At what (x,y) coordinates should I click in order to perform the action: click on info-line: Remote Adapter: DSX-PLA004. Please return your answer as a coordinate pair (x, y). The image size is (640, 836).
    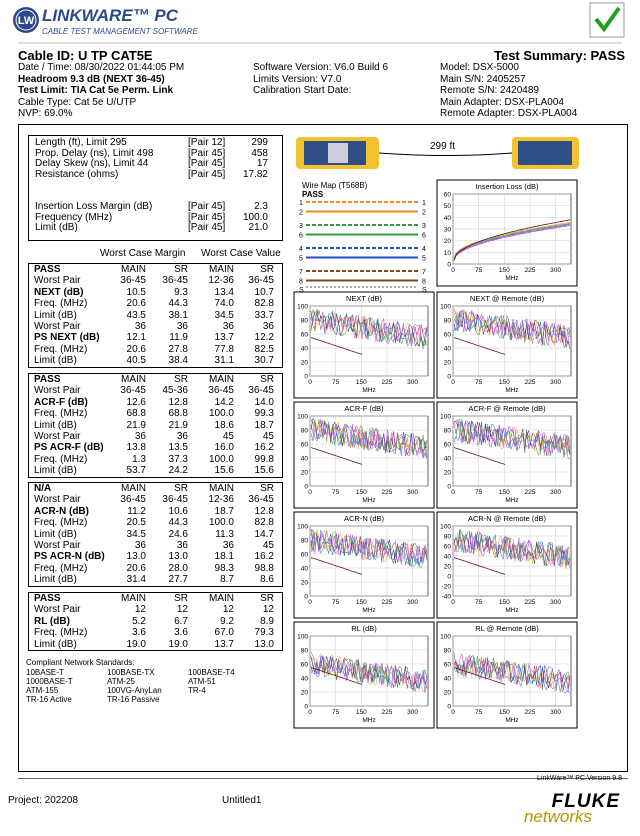
    Looking at the image, I should click on (509, 113).